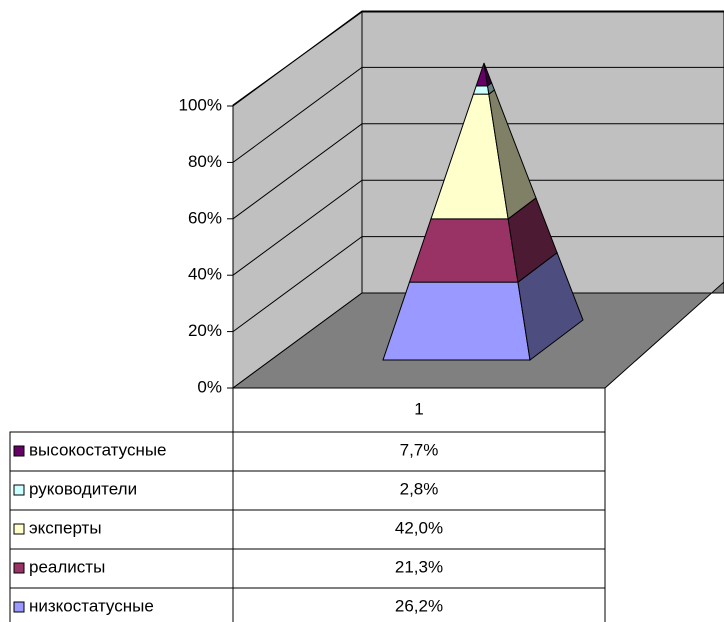 The width and height of the screenshot is (724, 622). I want to click on table-row, so click(307, 604).